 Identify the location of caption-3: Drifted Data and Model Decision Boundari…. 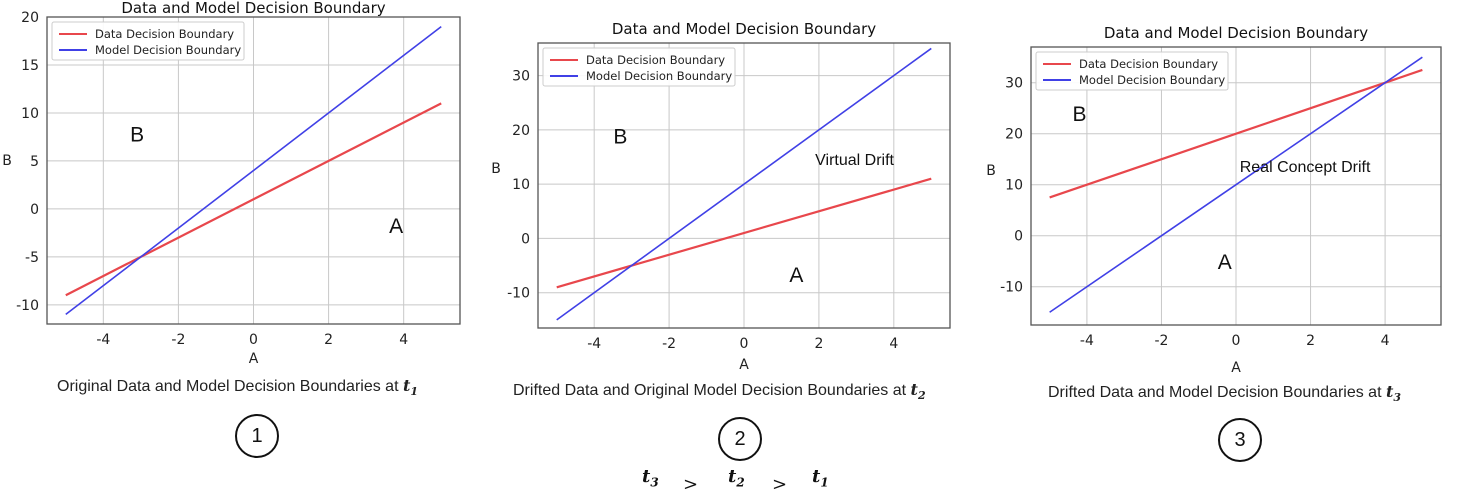
(1224, 393).